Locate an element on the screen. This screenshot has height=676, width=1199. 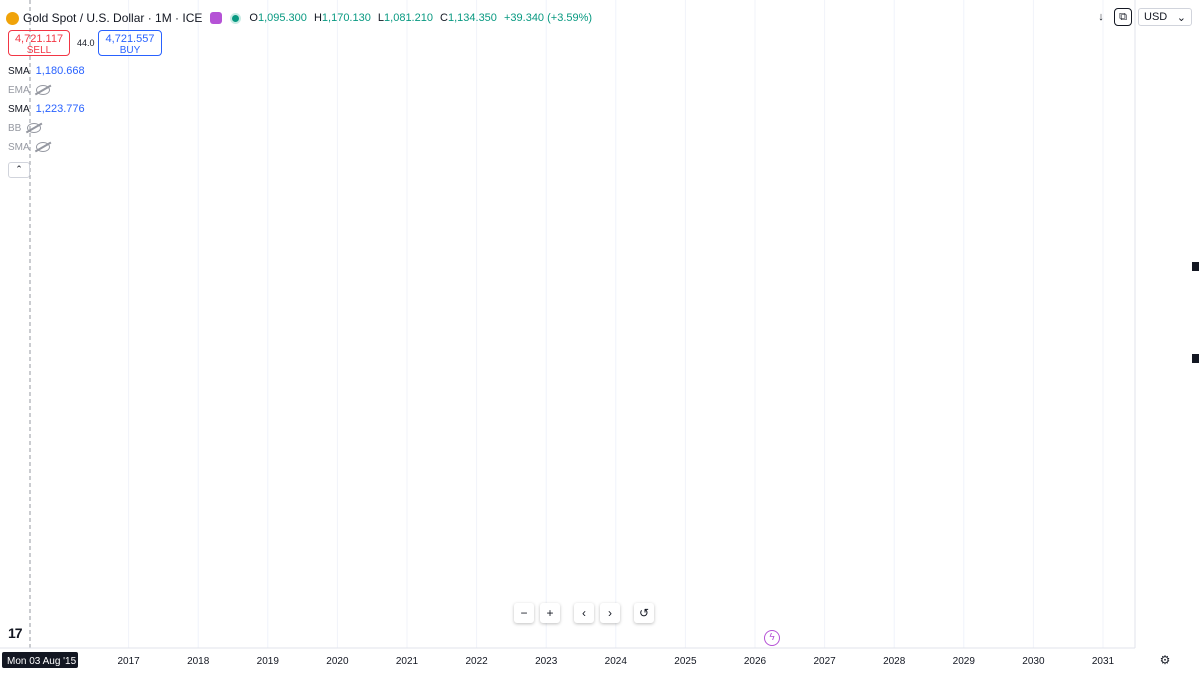
scroll-right-button: › is located at coordinates (610, 613).